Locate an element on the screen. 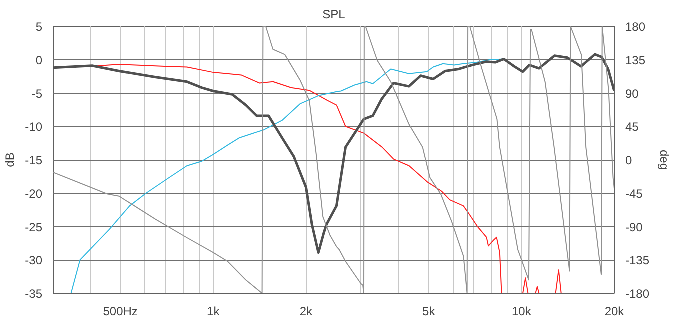 The image size is (674, 321). x-tick-label: 1k is located at coordinates (214, 311).